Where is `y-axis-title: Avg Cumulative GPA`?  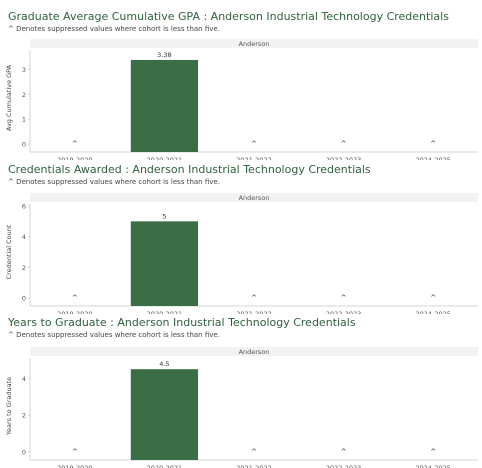
y-axis-title: Avg Cumulative GPA is located at coordinates (9, 97).